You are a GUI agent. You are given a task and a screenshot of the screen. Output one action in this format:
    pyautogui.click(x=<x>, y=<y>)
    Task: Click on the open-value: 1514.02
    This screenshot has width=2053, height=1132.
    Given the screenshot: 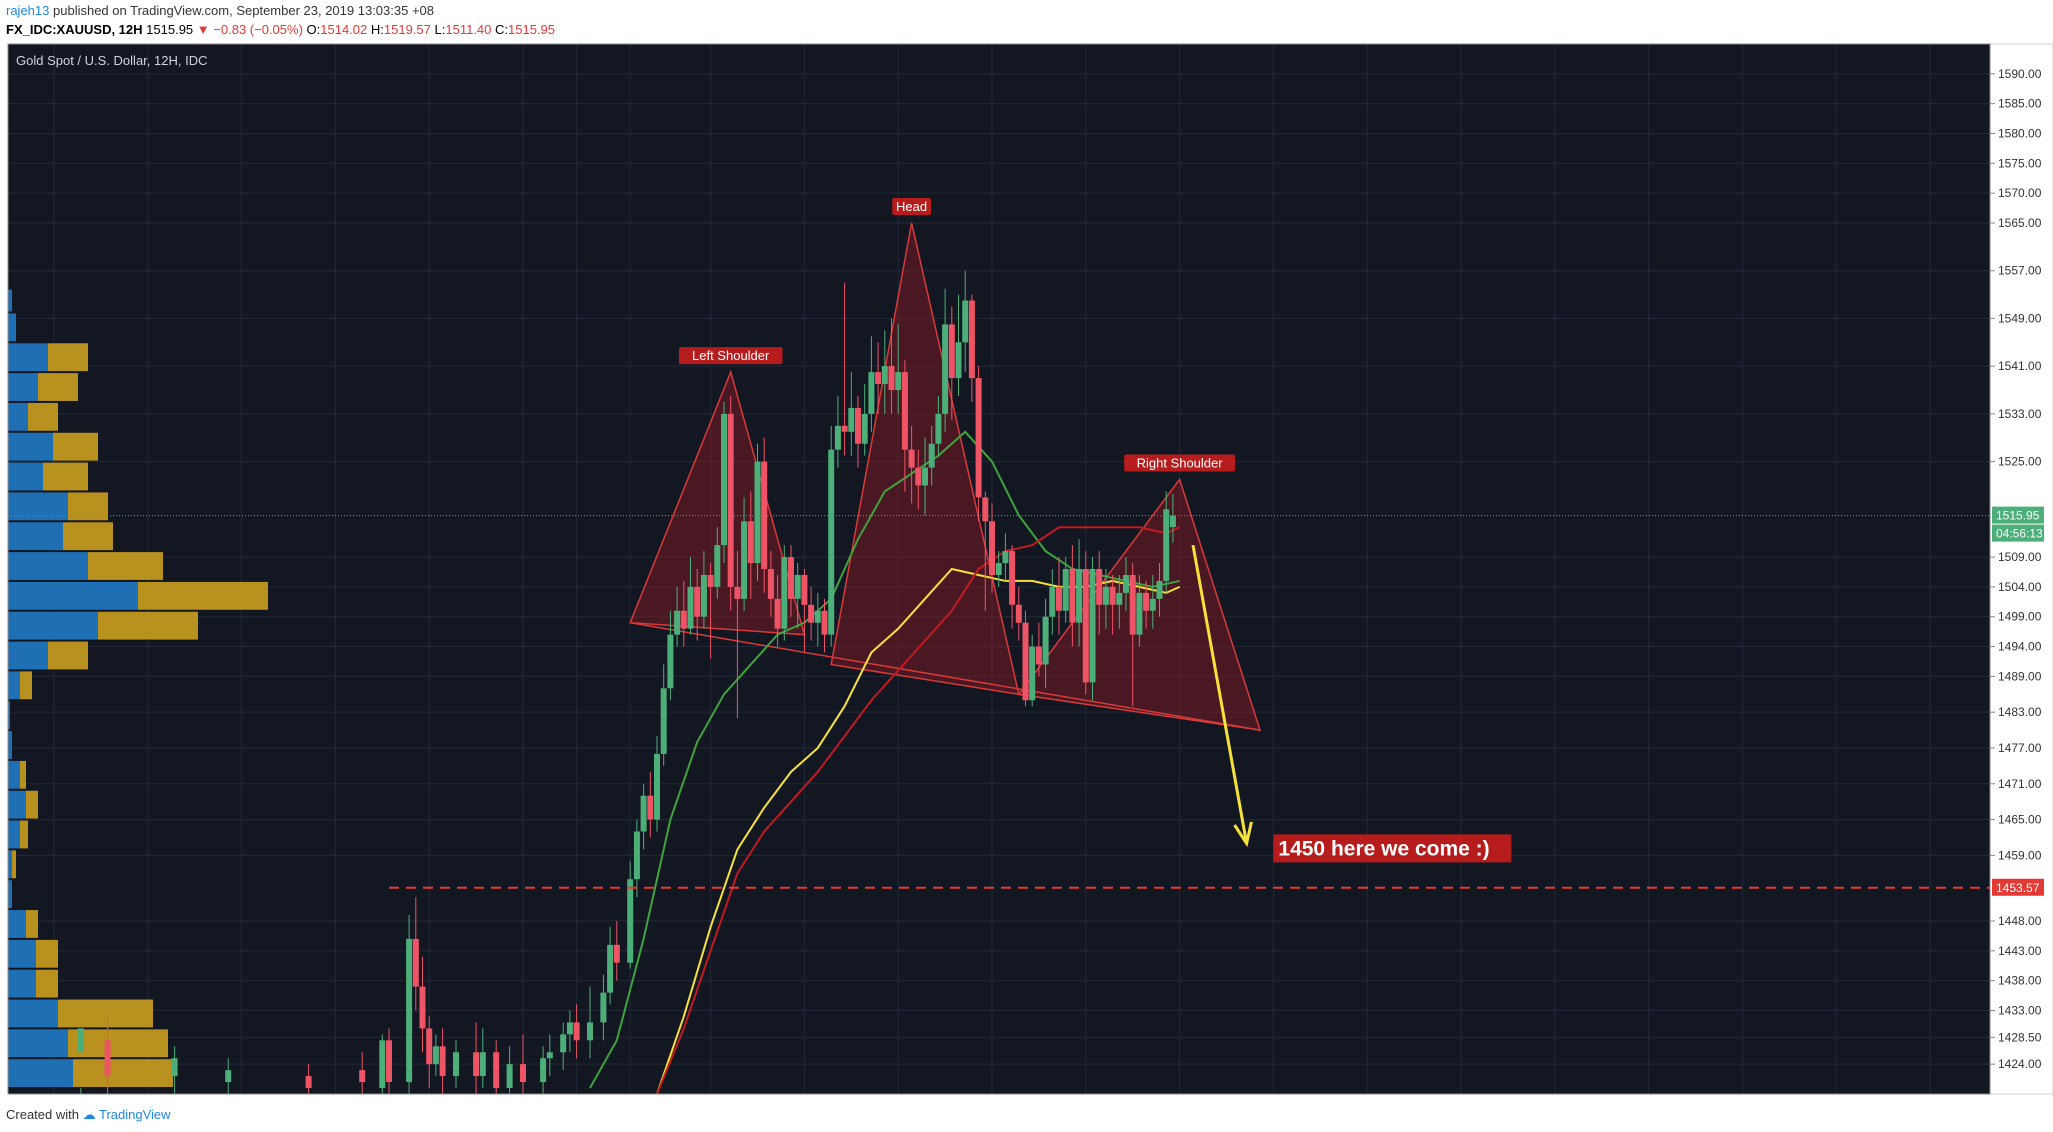 What is the action you would take?
    pyautogui.click(x=344, y=29)
    